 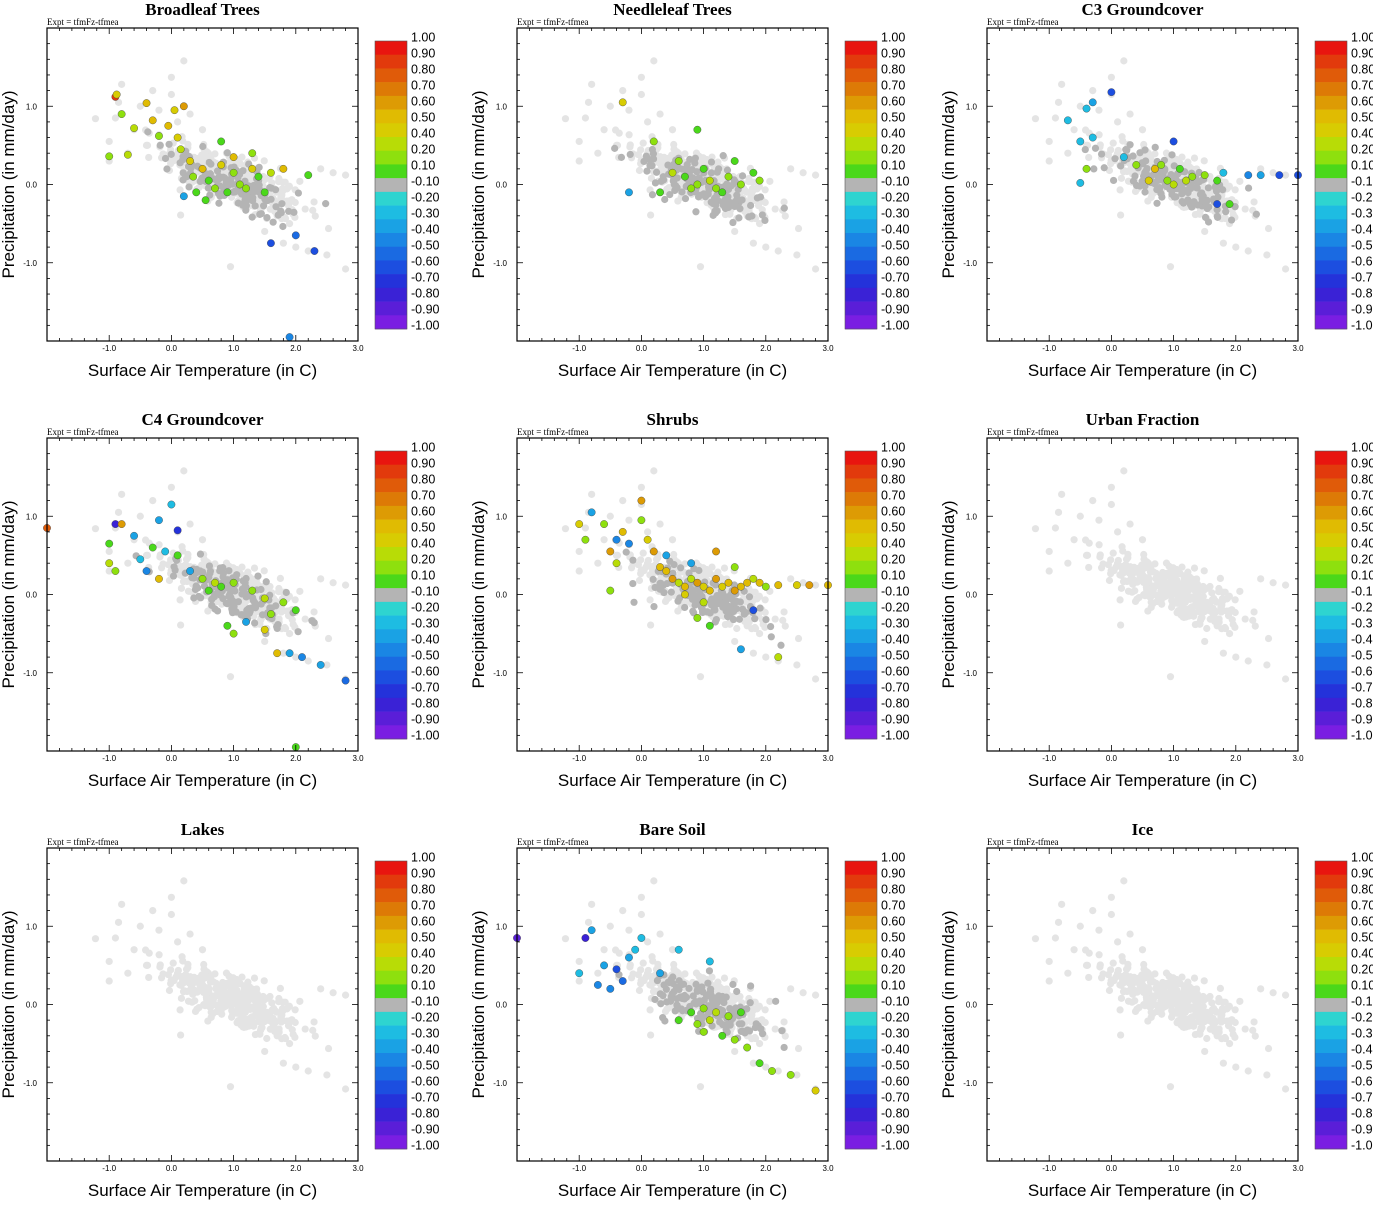 What do you see at coordinates (893, 464) in the screenshot?
I see `colorbar-label: 0.90` at bounding box center [893, 464].